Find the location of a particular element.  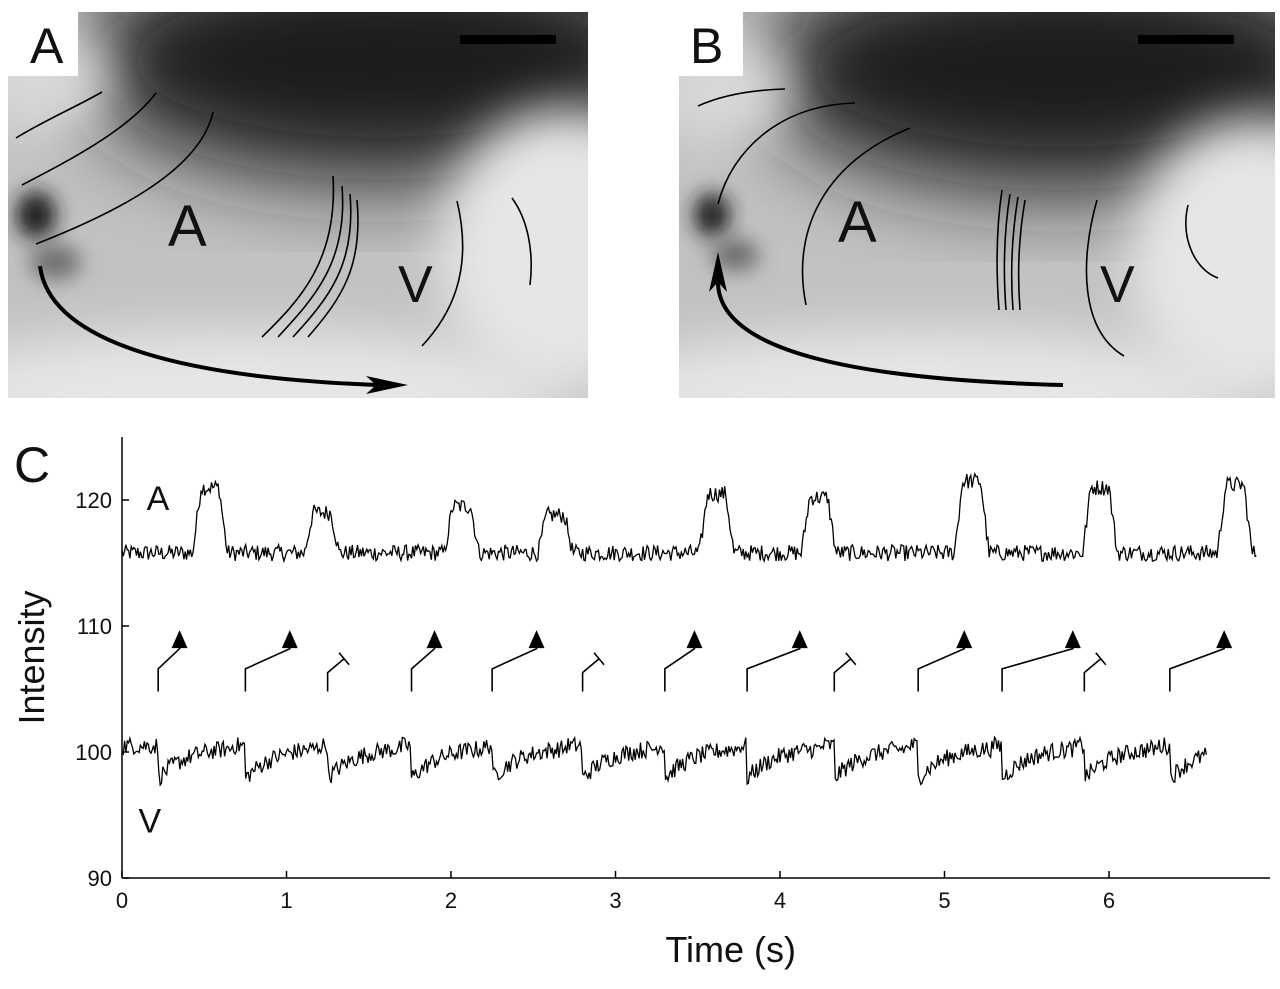

series-a-label: A is located at coordinates (158, 499).